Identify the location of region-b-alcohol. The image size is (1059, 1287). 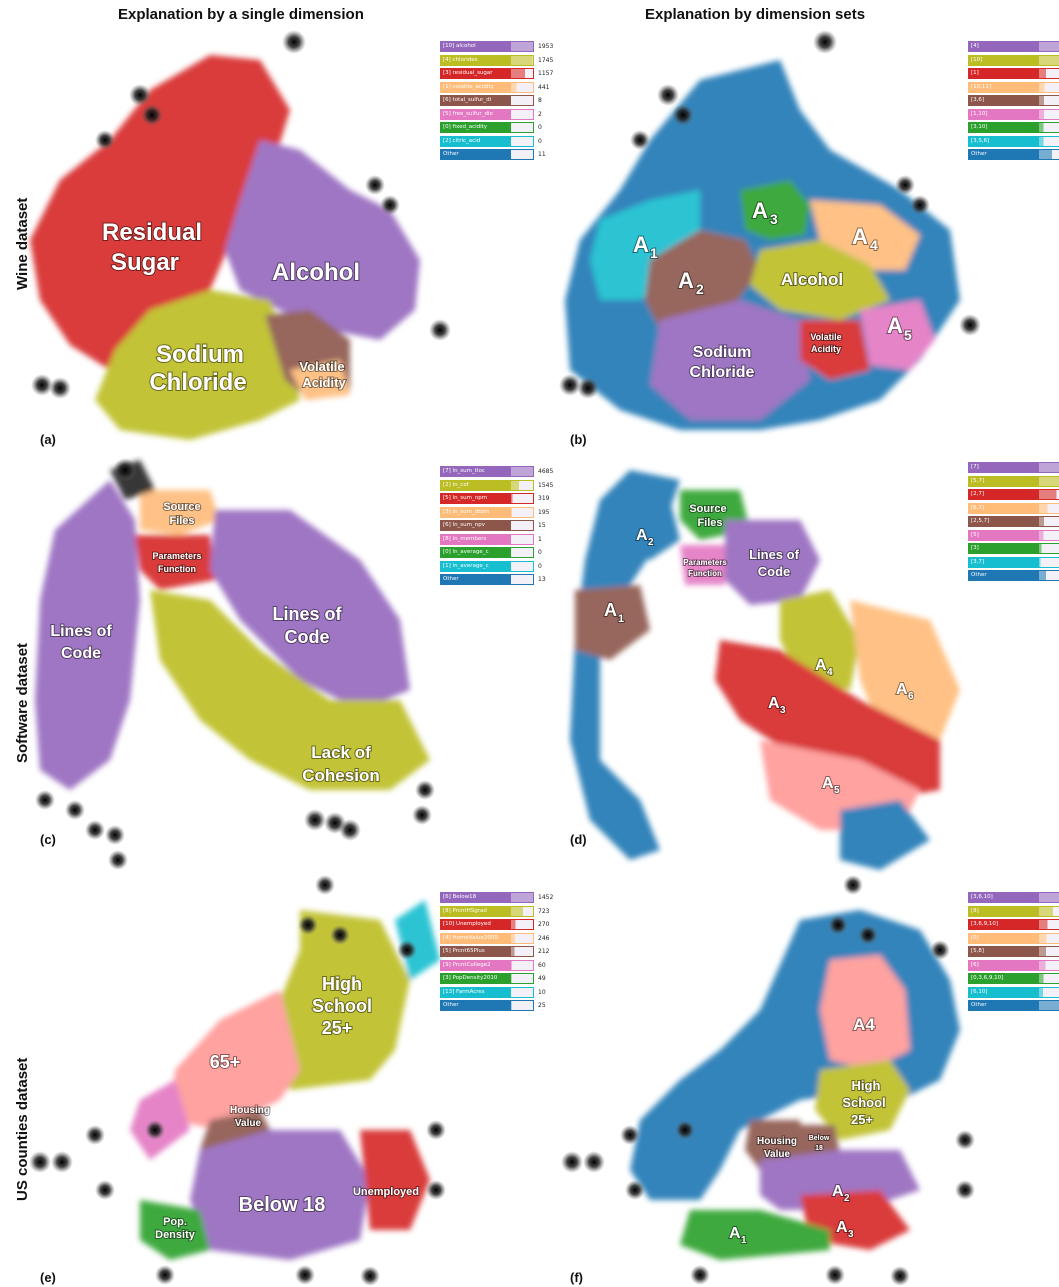
(820, 280).